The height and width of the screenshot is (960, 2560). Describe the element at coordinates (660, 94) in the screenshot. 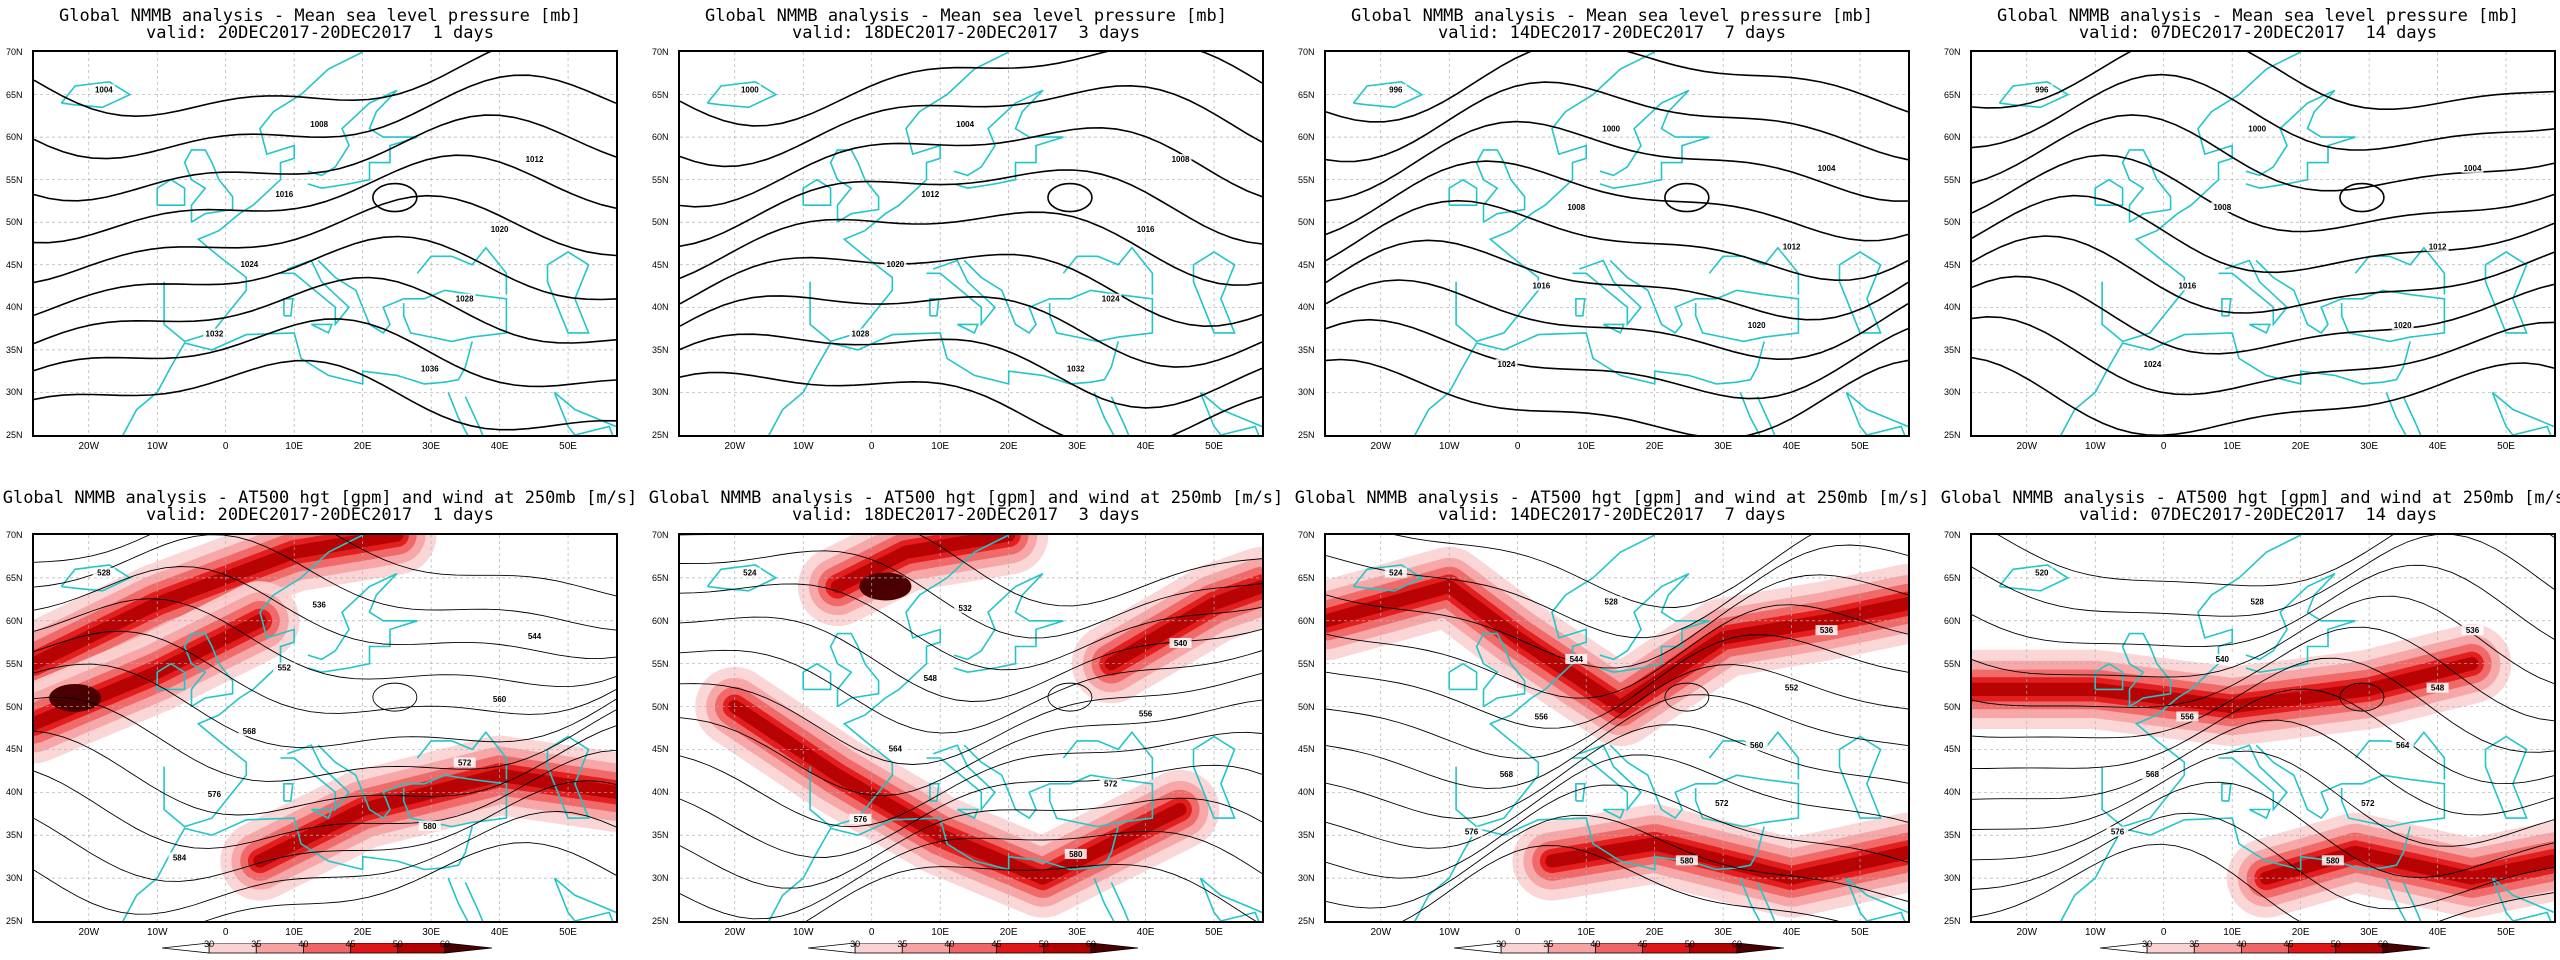

I see `latitude-label: 65N` at that location.